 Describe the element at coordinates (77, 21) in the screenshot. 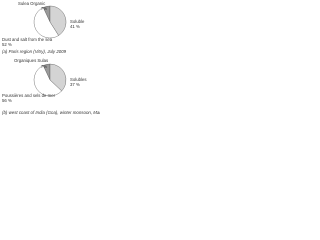

I see `slice-label: Soluble` at that location.